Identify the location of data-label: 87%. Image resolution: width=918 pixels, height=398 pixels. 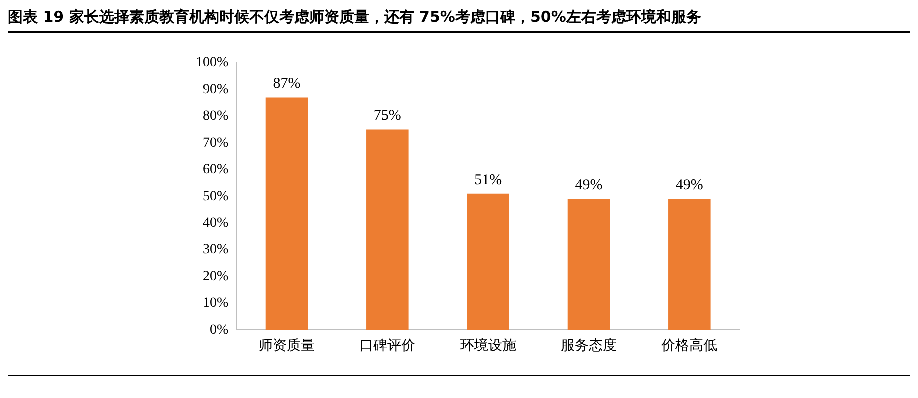
(287, 84).